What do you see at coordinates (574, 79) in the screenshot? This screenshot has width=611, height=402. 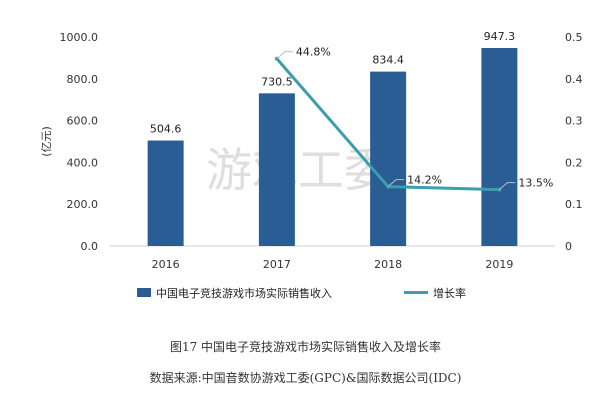 I see `y-right-tick-label: 0.4` at bounding box center [574, 79].